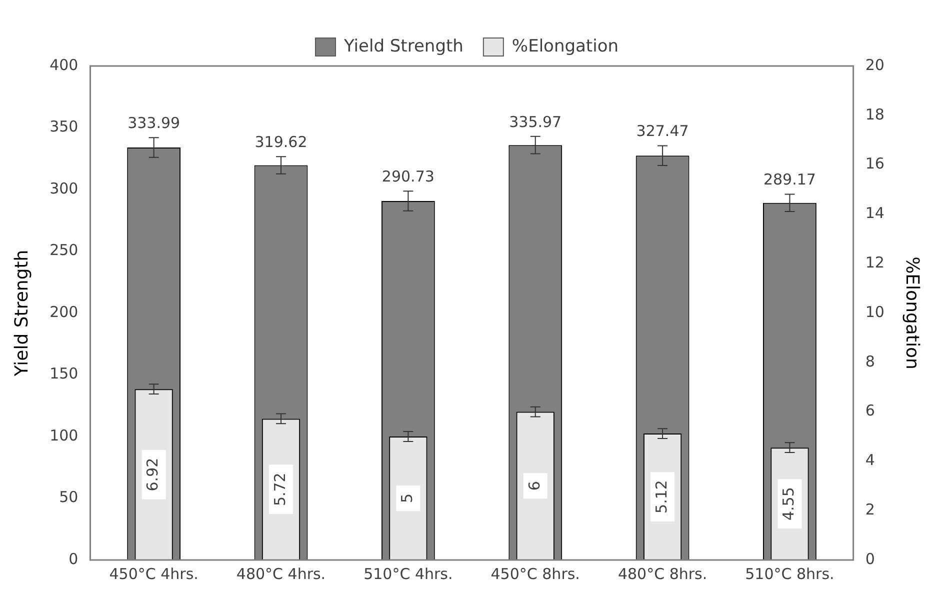 This screenshot has width=944, height=598. I want to click on x-tick-label: 450°C 8hrs., so click(535, 573).